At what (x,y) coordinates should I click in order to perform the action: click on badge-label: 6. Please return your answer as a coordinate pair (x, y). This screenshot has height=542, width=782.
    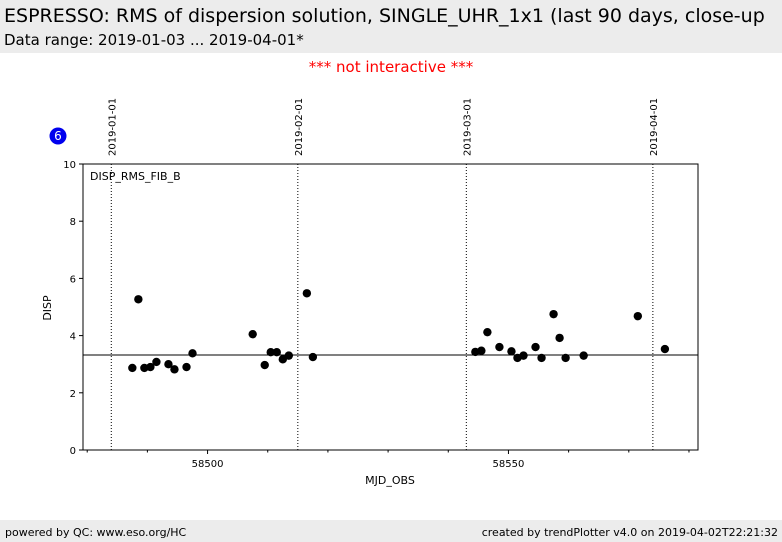
    Looking at the image, I should click on (58, 136).